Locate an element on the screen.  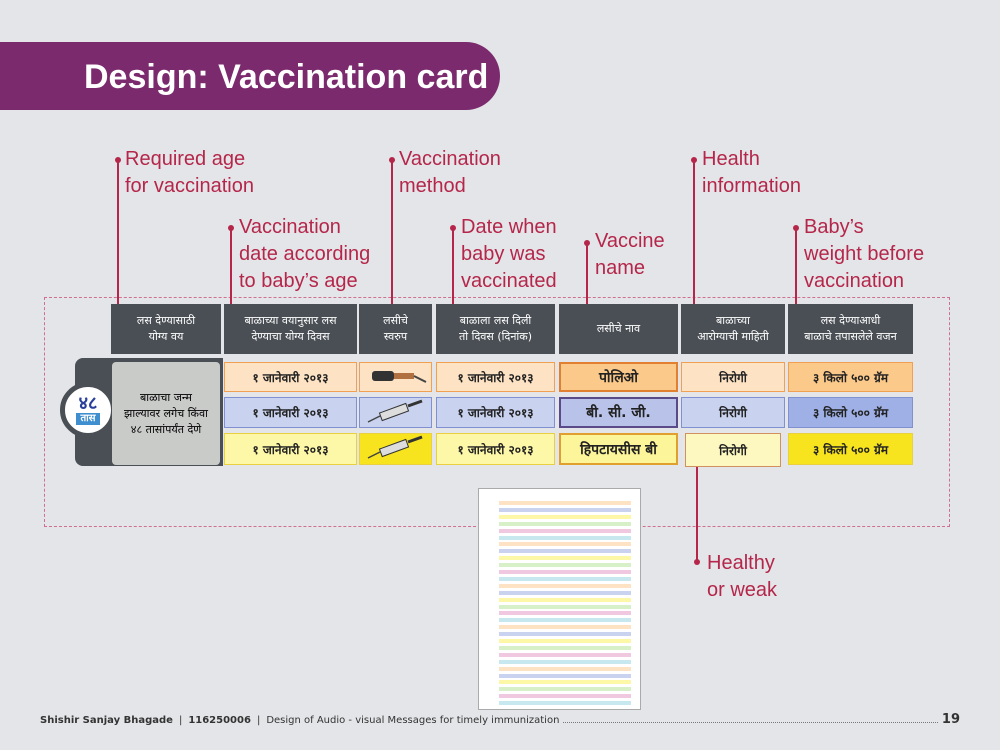
header-text: स्वरुप is located at coordinates (395, 336).